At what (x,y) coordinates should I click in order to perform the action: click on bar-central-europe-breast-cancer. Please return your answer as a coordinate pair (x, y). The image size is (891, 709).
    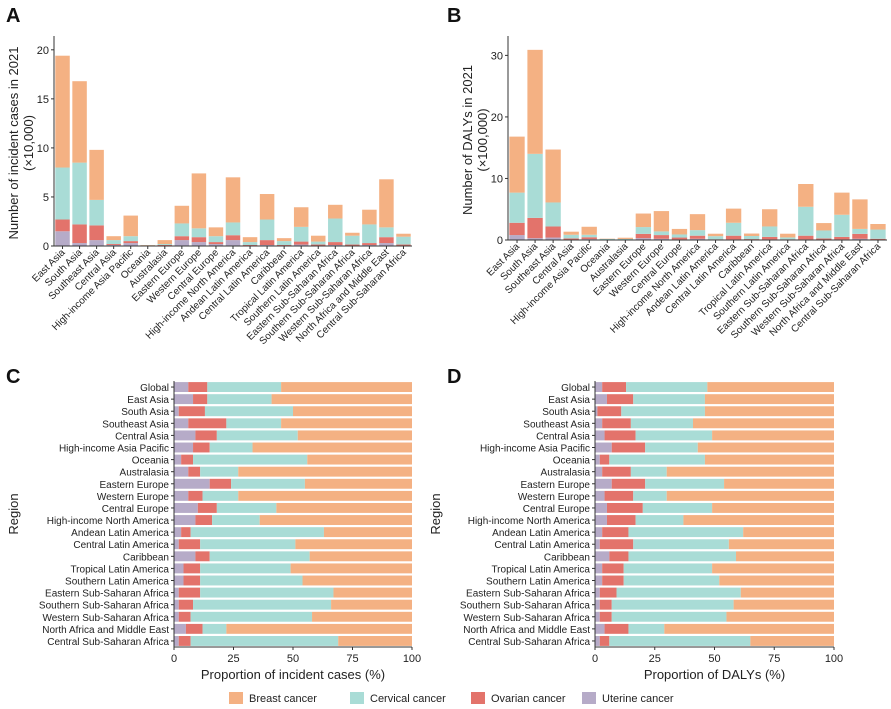
    Looking at the image, I should click on (344, 508).